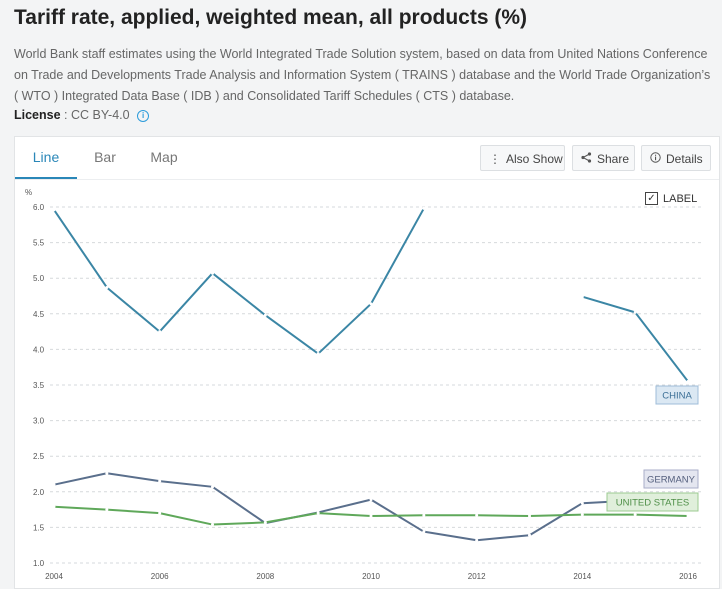  What do you see at coordinates (371, 576) in the screenshot?
I see `x-tick-label: 2010` at bounding box center [371, 576].